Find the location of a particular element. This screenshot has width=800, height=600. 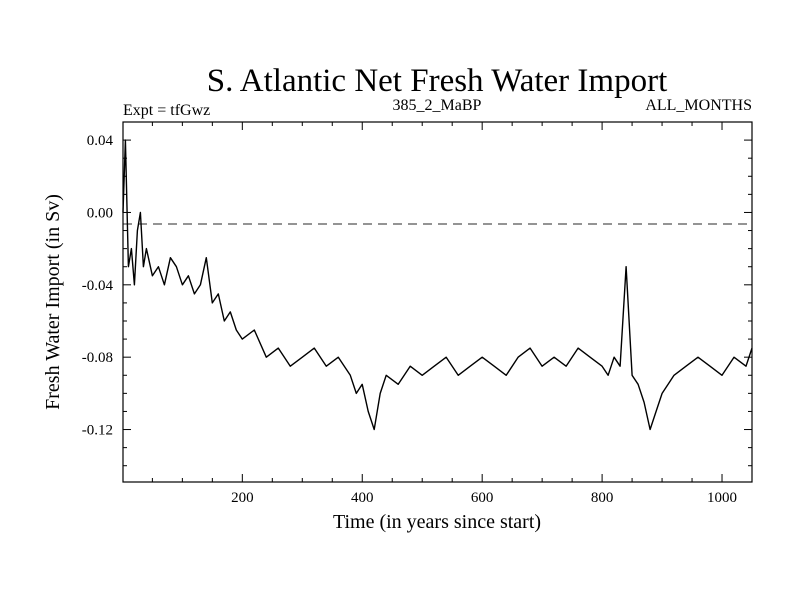

y-tick-label: -0.08 is located at coordinates (97, 358).